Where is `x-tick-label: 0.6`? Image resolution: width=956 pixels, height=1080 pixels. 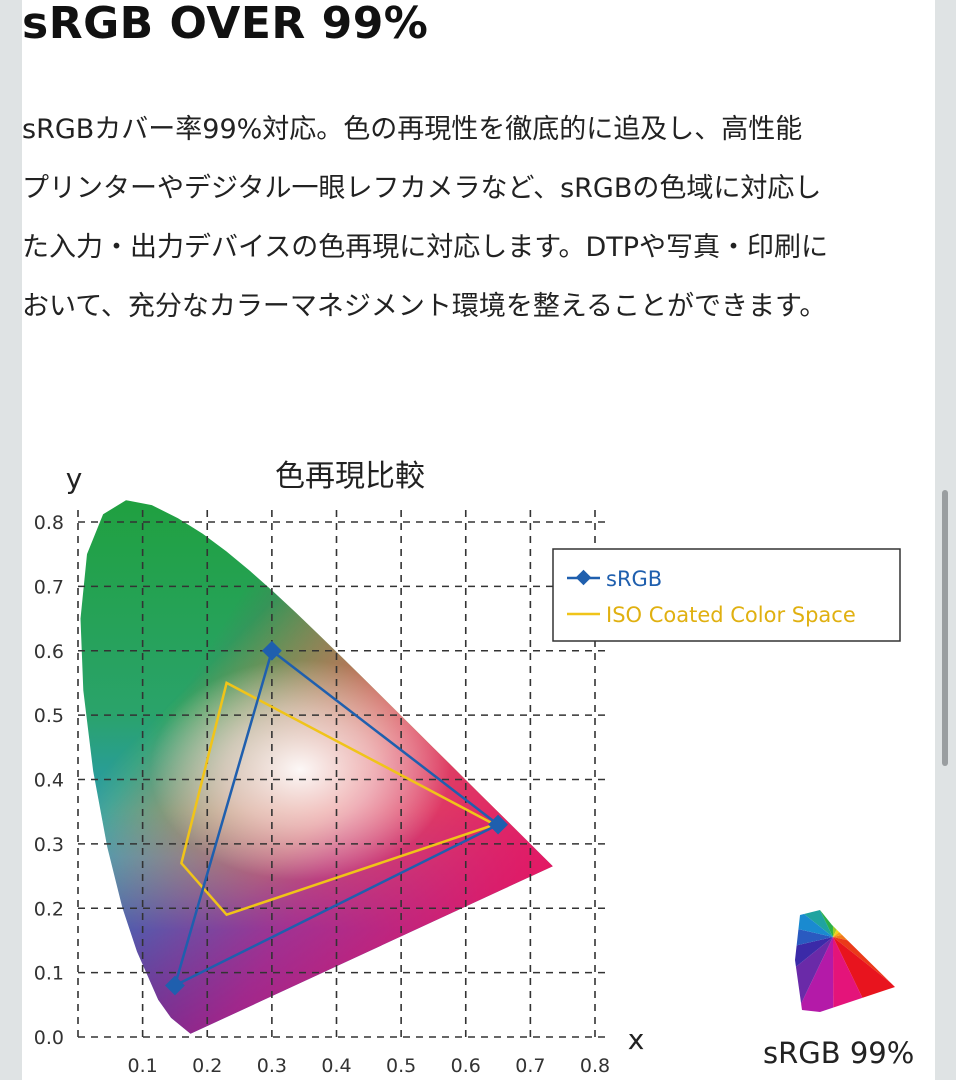 x-tick-label: 0.6 is located at coordinates (466, 1066).